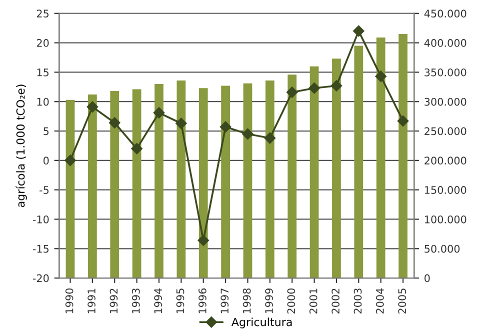 Image resolution: width=493 pixels, height=335 pixels. What do you see at coordinates (40, 278) in the screenshot?
I see `y-tick-label: -20` at bounding box center [40, 278].